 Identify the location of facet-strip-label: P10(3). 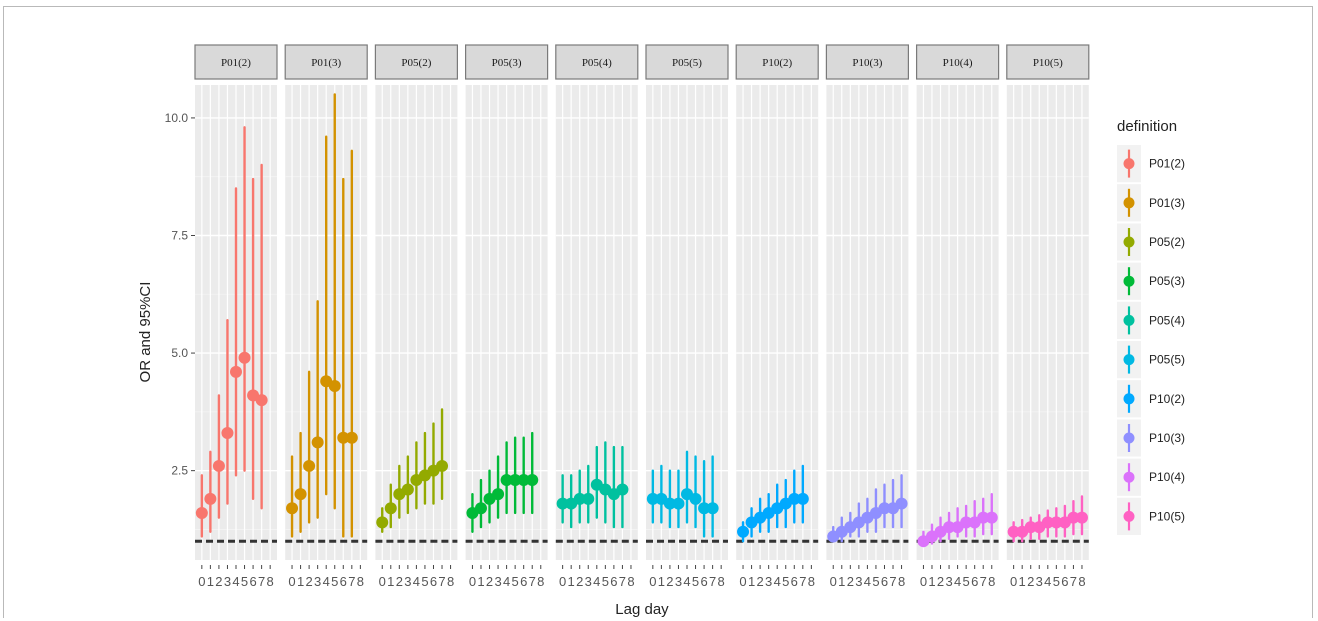
(867, 63).